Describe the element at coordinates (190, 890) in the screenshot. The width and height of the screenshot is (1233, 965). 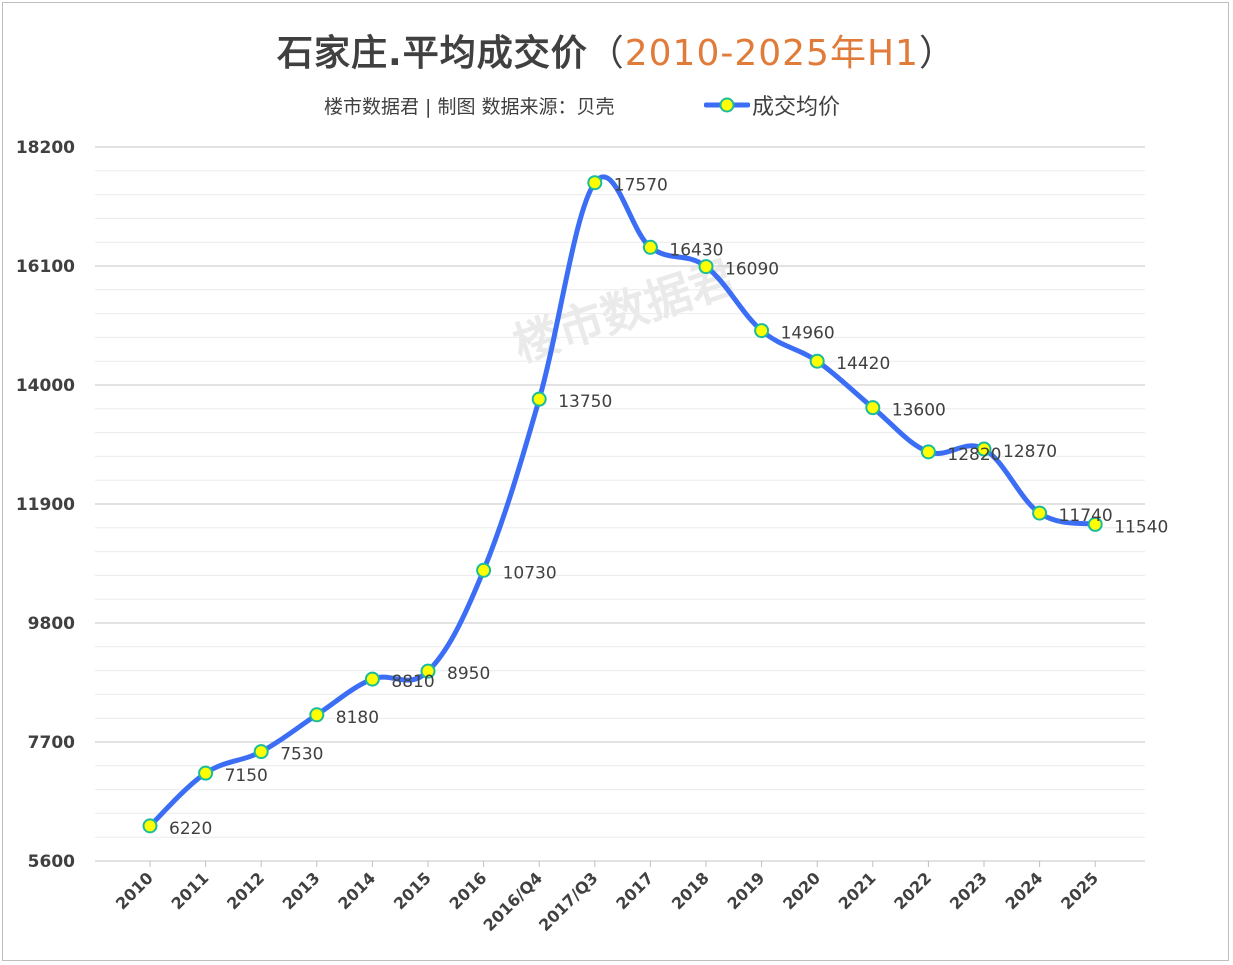
I see `x-tick-label: 2011` at that location.